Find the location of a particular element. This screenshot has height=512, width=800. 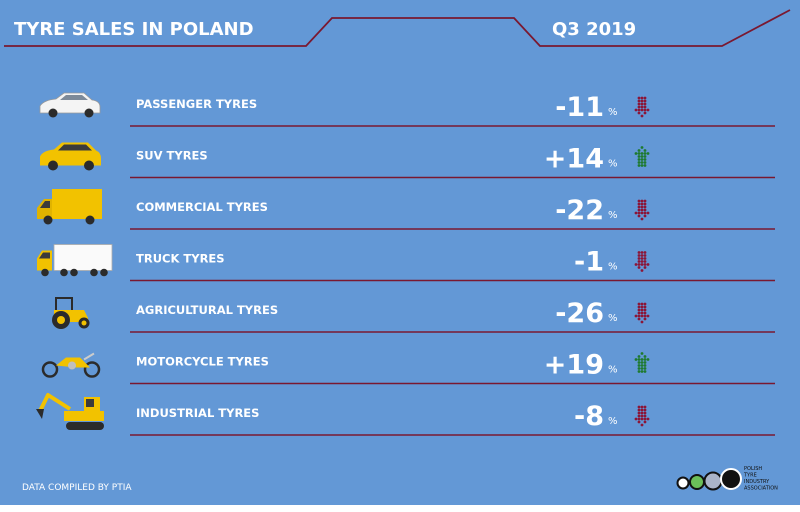

table-row: PASSENGER TYRES -11% is located at coordinates (407, 109).